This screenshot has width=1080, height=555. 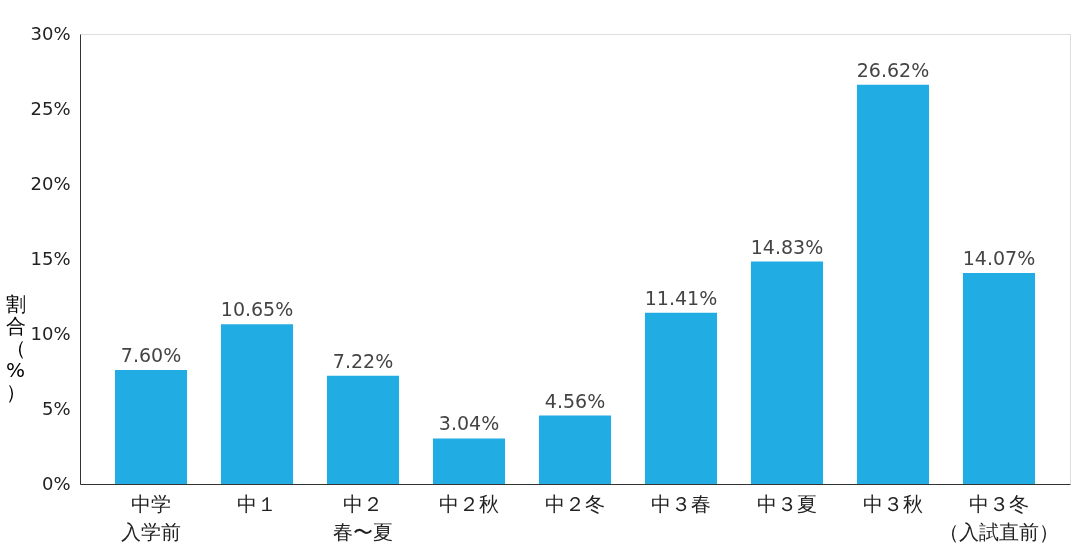 I want to click on data-label: 26.62%, so click(x=893, y=69).